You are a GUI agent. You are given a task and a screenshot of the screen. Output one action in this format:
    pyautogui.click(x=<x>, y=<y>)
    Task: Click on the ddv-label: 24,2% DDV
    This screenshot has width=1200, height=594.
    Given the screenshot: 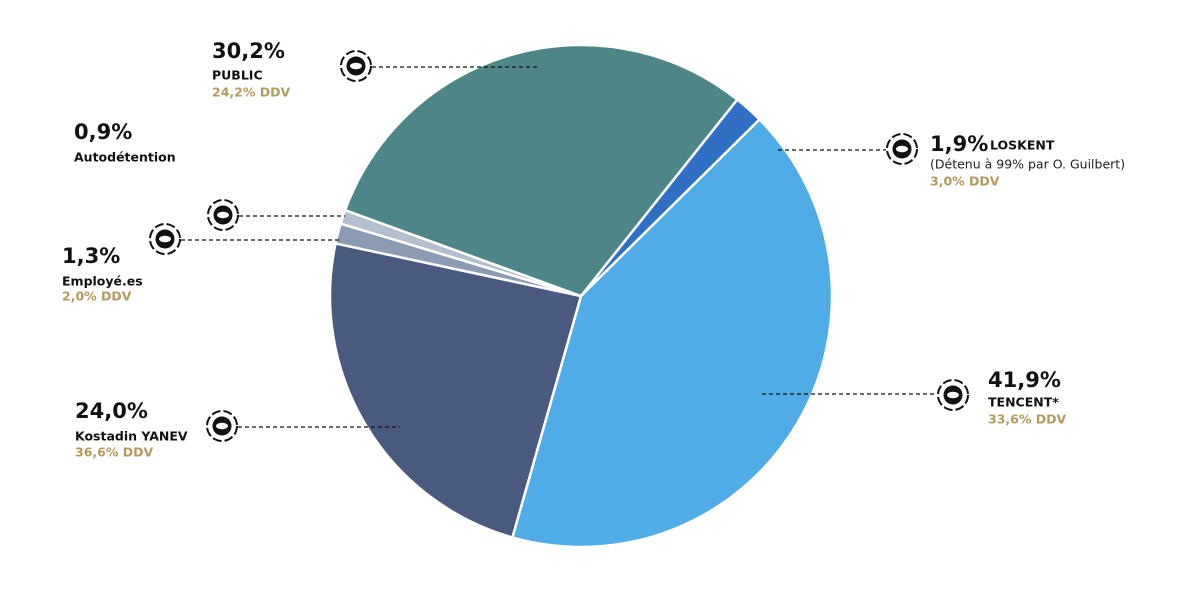 What is the action you would take?
    pyautogui.click(x=251, y=92)
    